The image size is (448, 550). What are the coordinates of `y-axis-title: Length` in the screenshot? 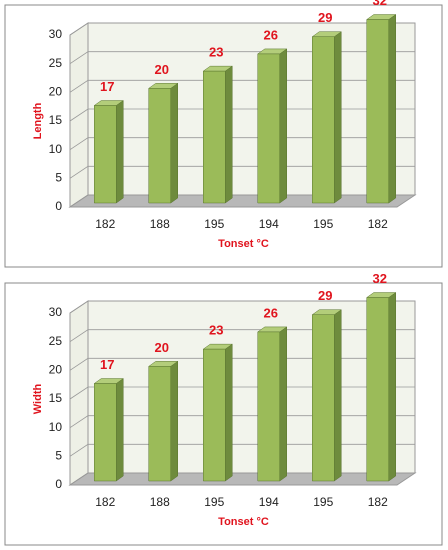 It's located at (38, 120).